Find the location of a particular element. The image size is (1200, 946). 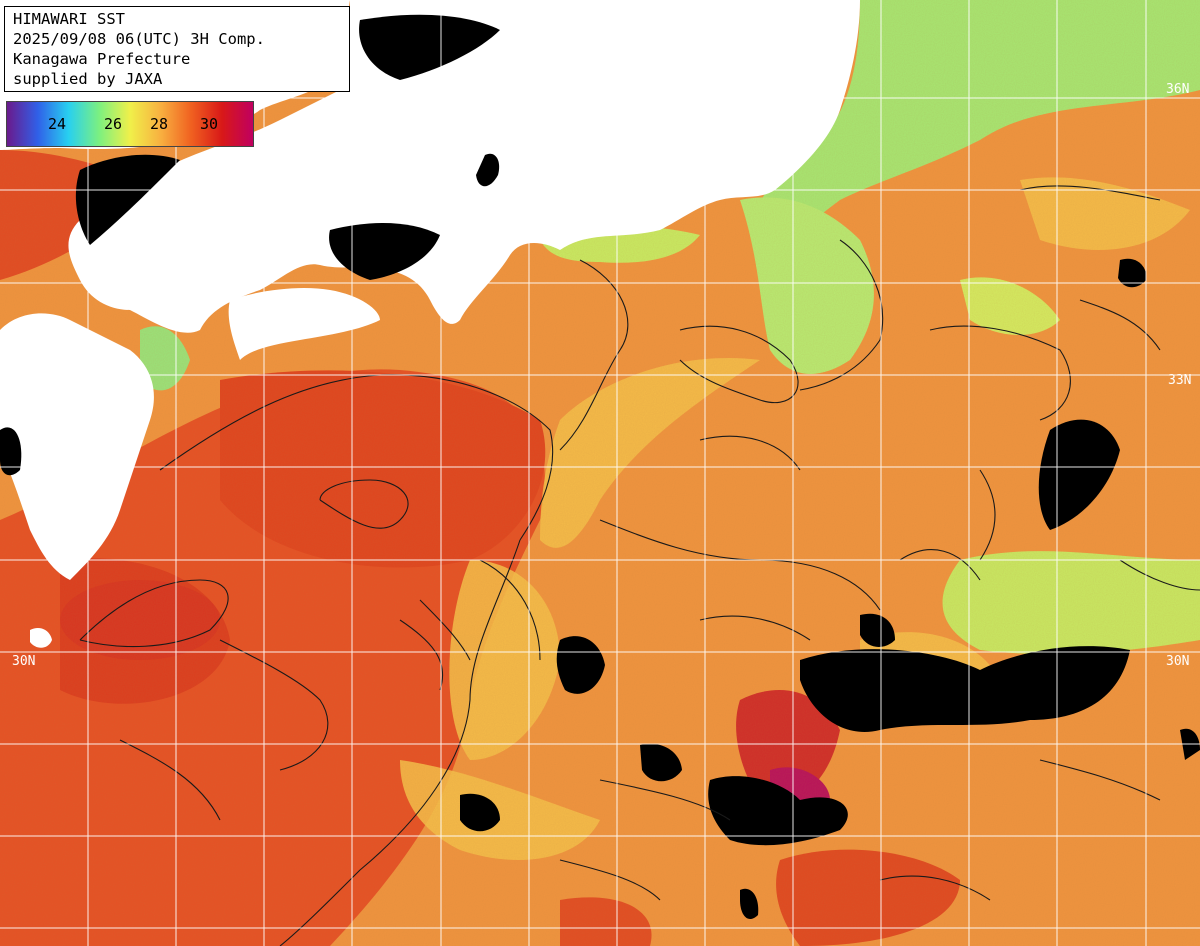

colorbar-tick-28: 28 is located at coordinates (159, 124).